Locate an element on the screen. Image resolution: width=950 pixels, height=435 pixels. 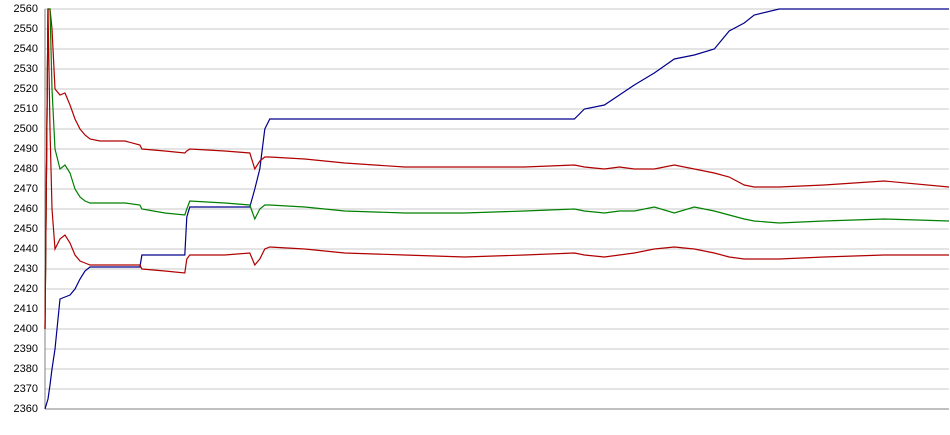
y-tick-label: 2490 is located at coordinates (26, 149).